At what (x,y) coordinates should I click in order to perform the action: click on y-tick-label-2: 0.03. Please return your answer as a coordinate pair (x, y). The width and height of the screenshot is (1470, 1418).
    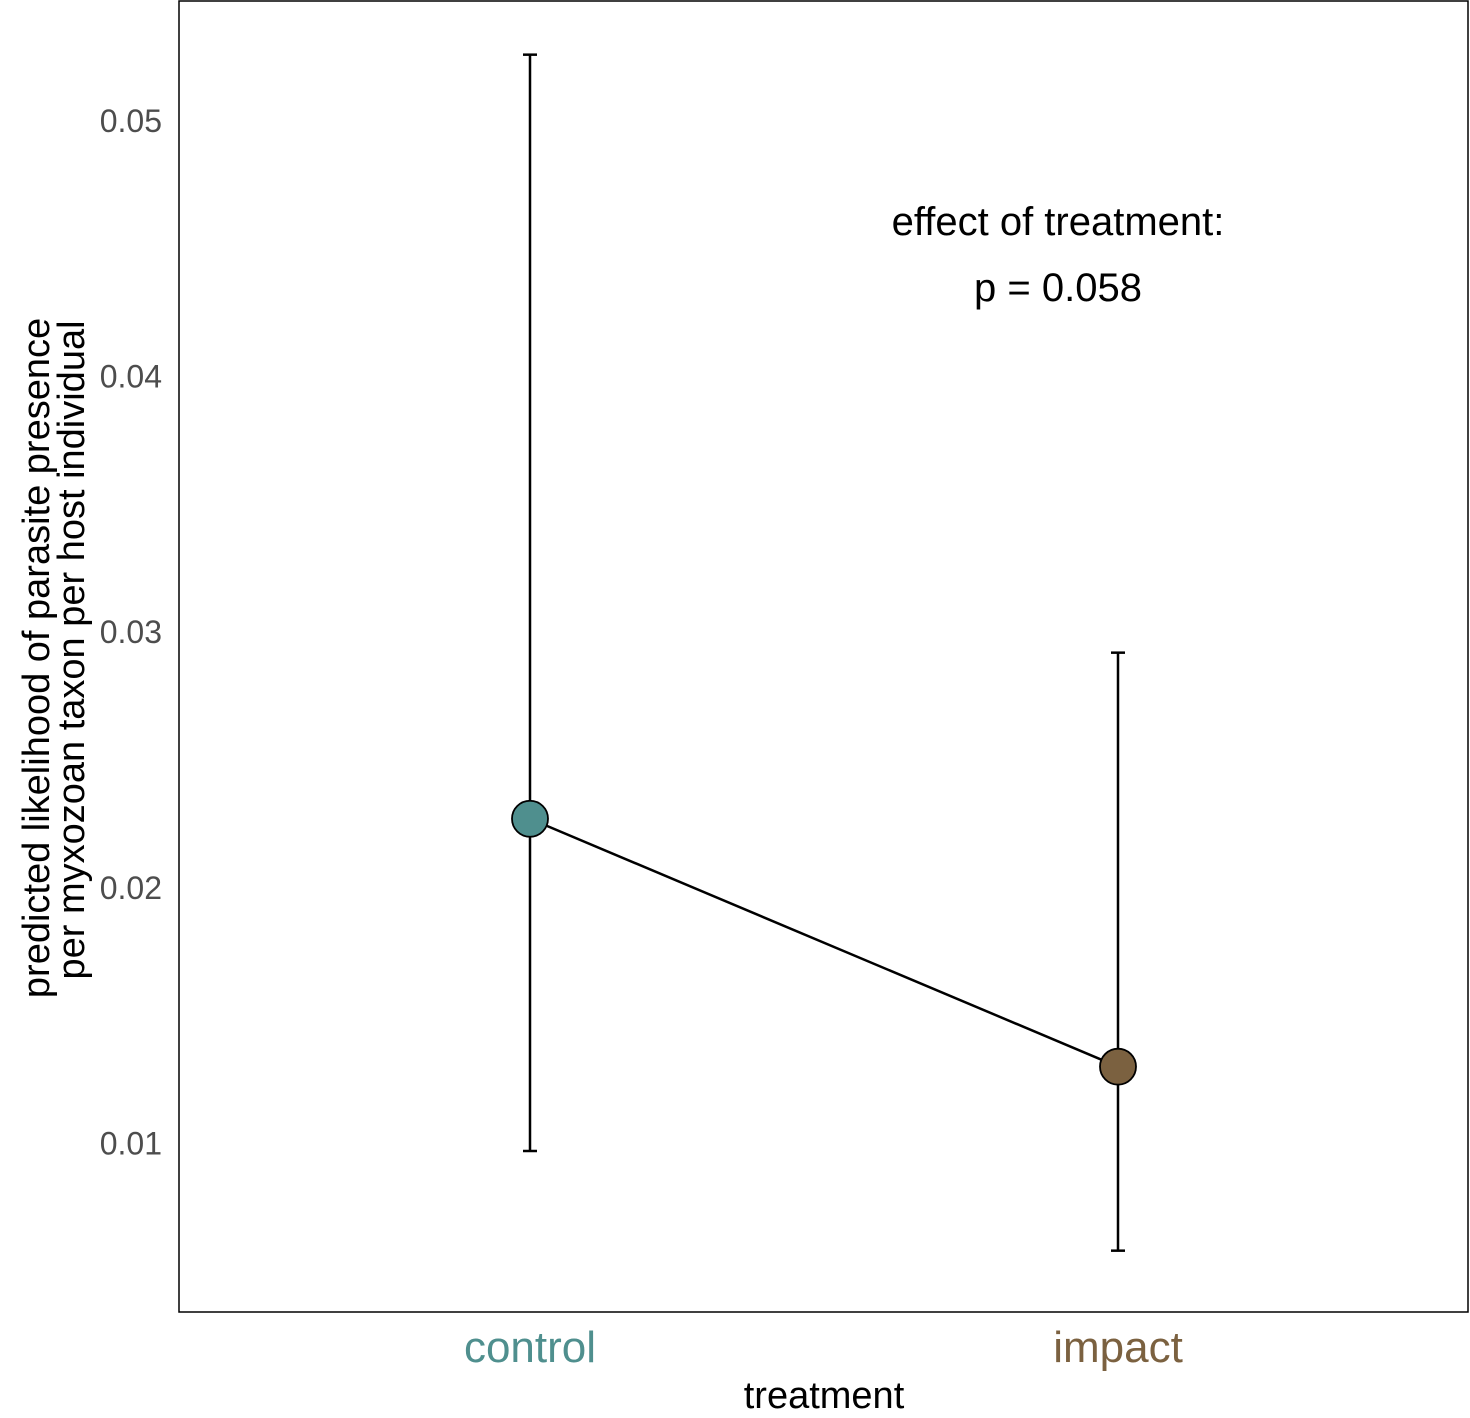
    Looking at the image, I should click on (131, 632).